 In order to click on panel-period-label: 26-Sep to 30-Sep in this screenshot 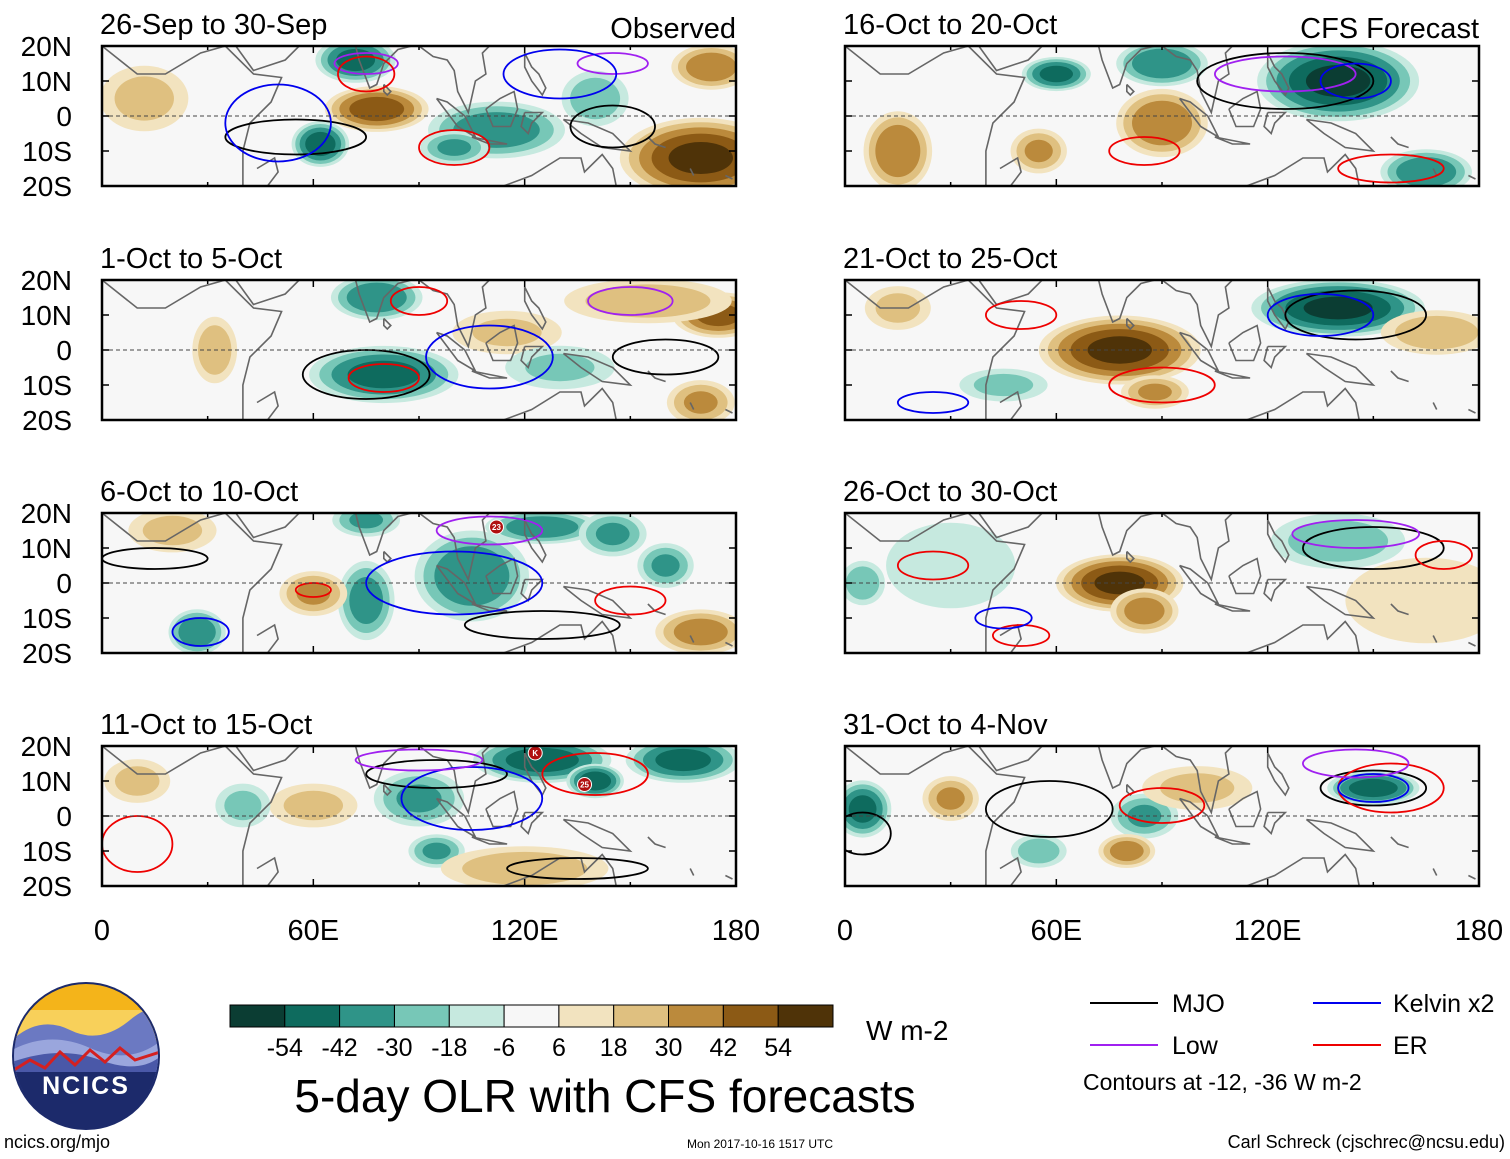, I will do `click(213, 25)`.